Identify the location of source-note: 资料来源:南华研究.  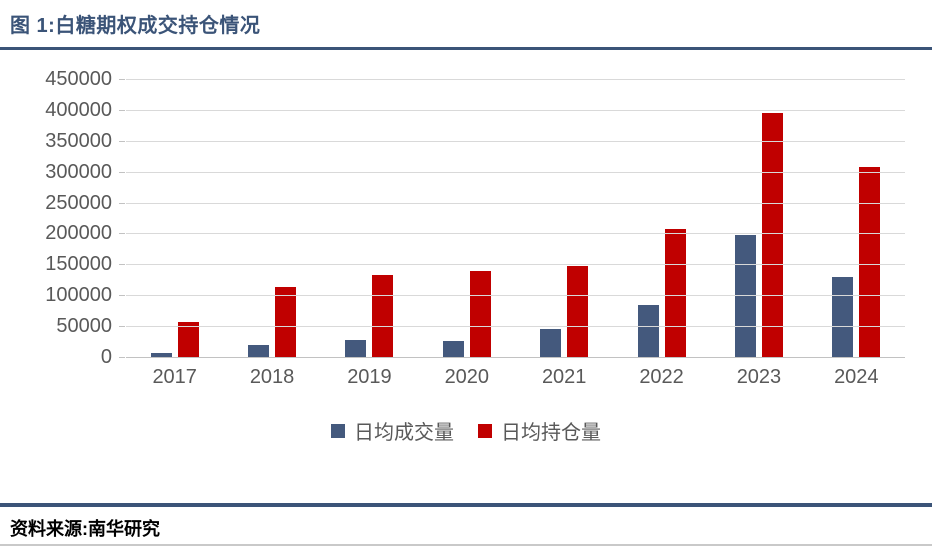
(85, 529).